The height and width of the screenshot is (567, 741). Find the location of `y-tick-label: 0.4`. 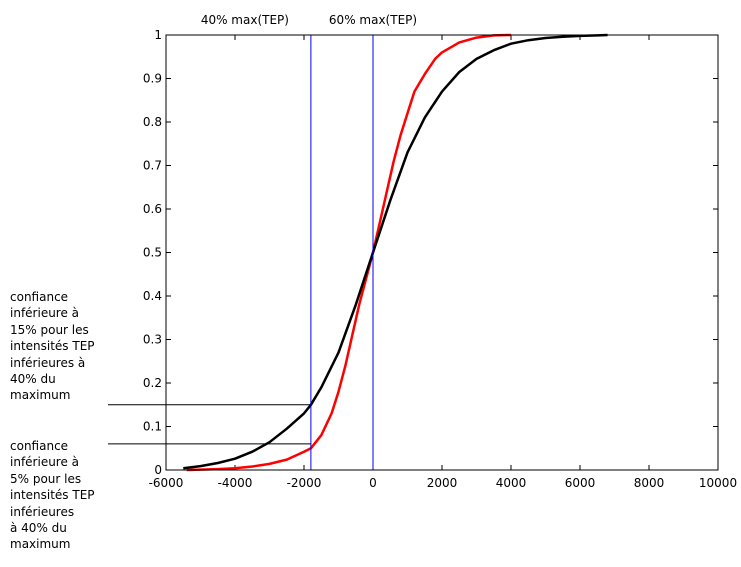

y-tick-label: 0.4 is located at coordinates (152, 296).